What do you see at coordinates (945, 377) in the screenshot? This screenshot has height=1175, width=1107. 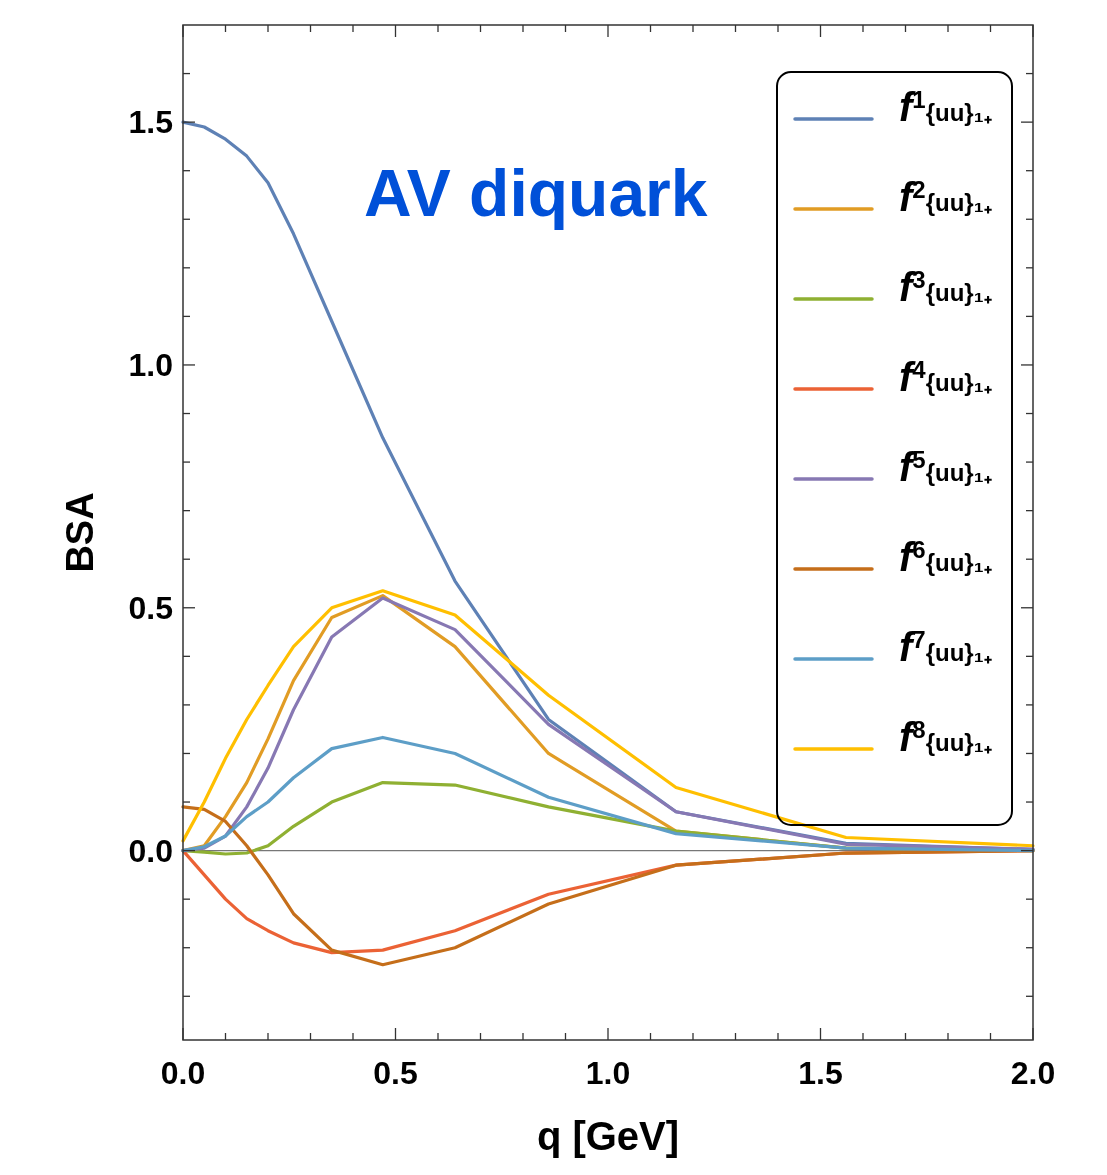 I see `legend-label: f$^{4}${uu}₁₊` at bounding box center [945, 377].